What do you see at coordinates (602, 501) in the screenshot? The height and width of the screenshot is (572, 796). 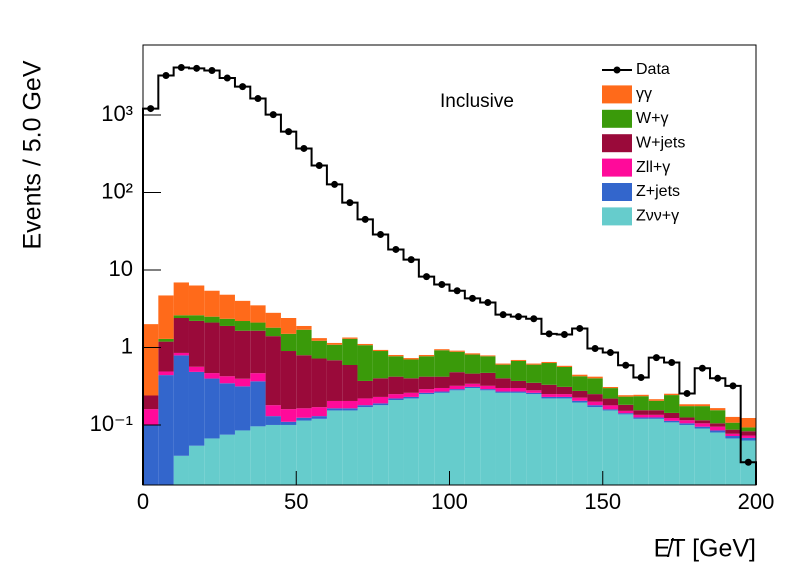 I see `x-tick-label: 150` at bounding box center [602, 501].